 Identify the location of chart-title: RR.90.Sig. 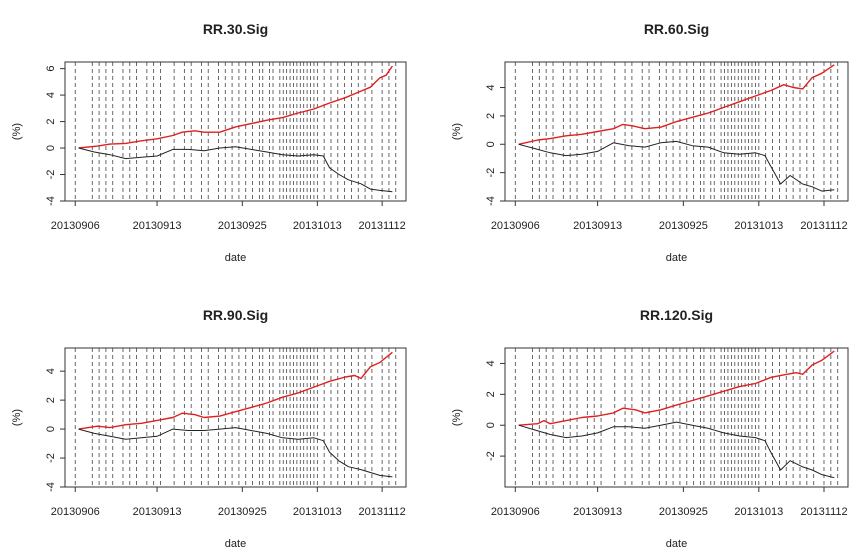
(235, 315).